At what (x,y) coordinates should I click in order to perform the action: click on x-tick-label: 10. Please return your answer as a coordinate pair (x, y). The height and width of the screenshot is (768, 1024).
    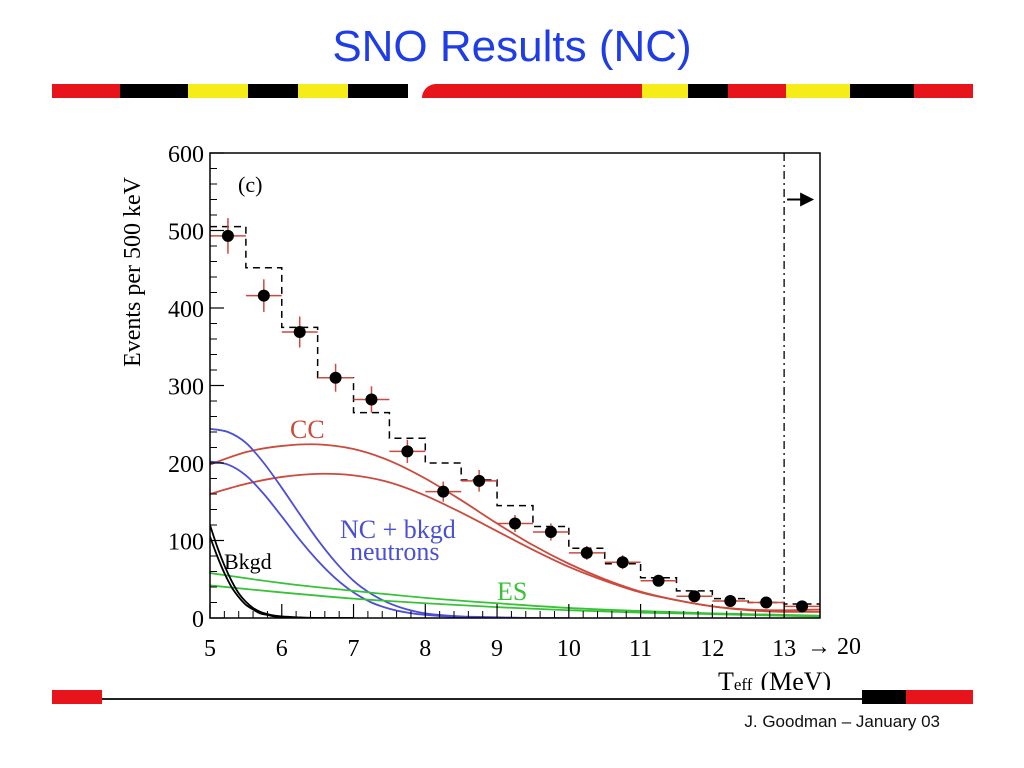
    Looking at the image, I should click on (569, 649).